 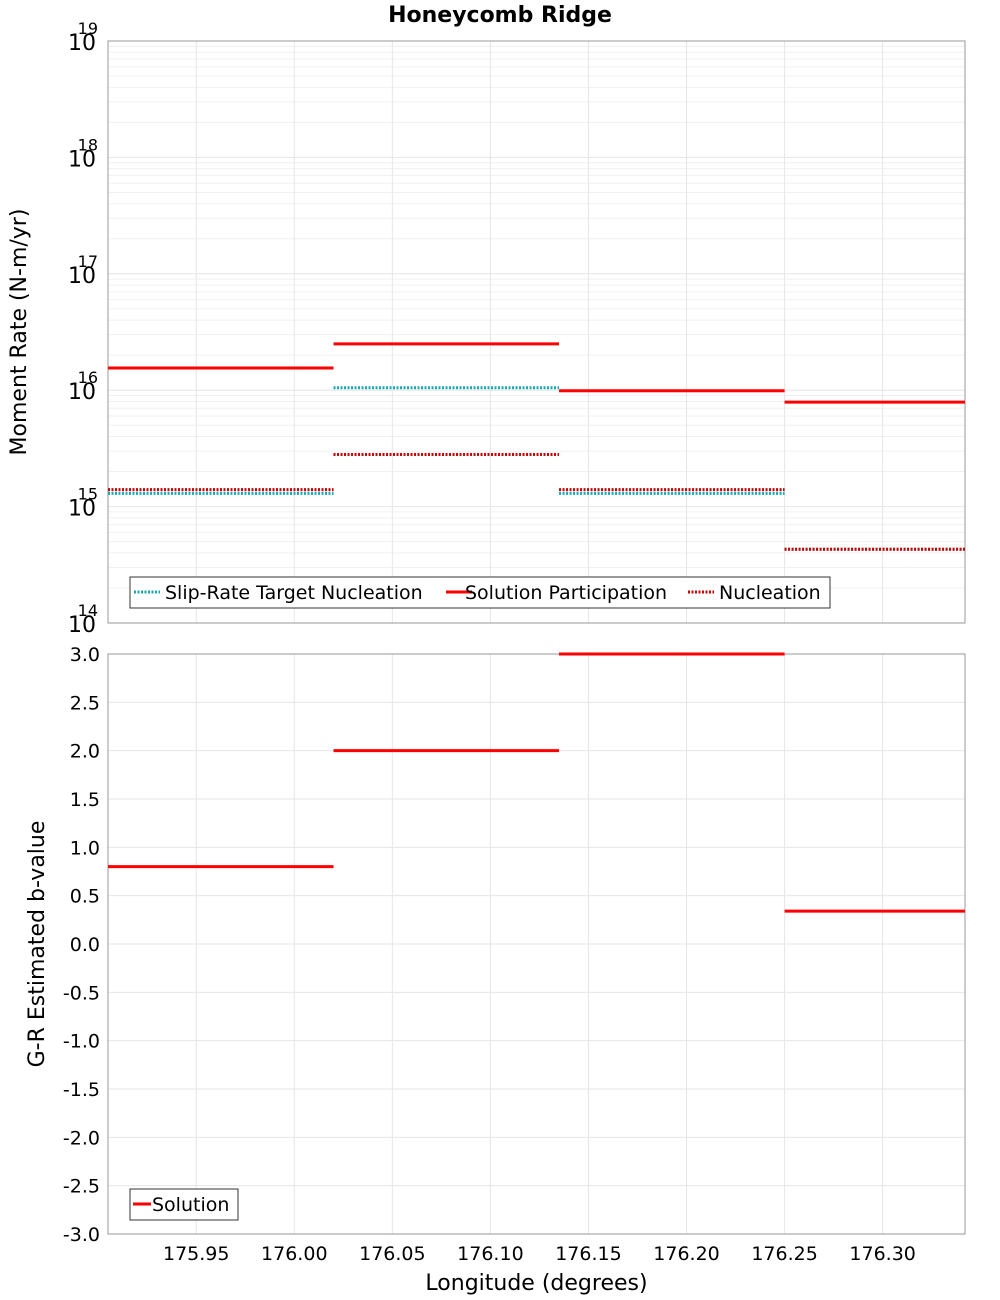 What do you see at coordinates (588, 1254) in the screenshot?
I see `x-tick-label: 176.15` at bounding box center [588, 1254].